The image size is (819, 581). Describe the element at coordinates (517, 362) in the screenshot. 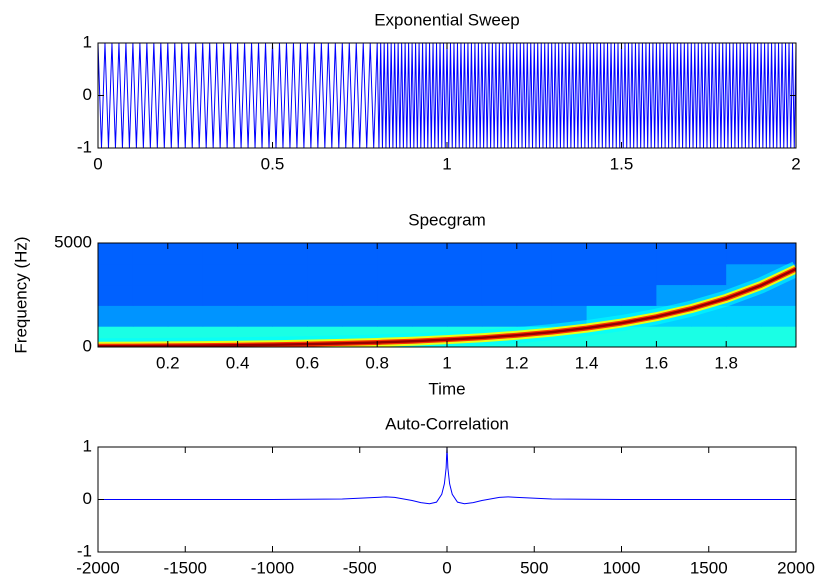

I see `x-tick-label: 1.2` at that location.